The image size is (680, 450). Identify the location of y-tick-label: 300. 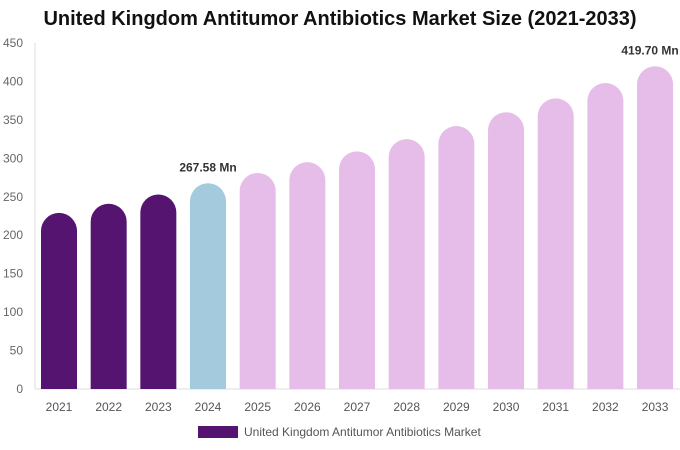
(13, 158).